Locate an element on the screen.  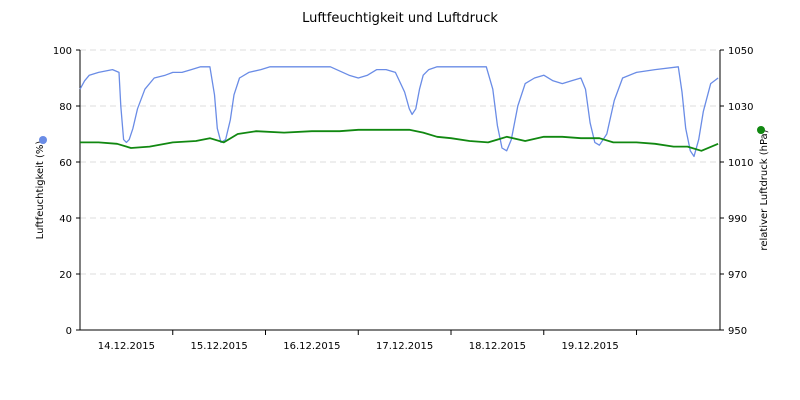
y-right-tick-label: 1010 is located at coordinates (740, 163).